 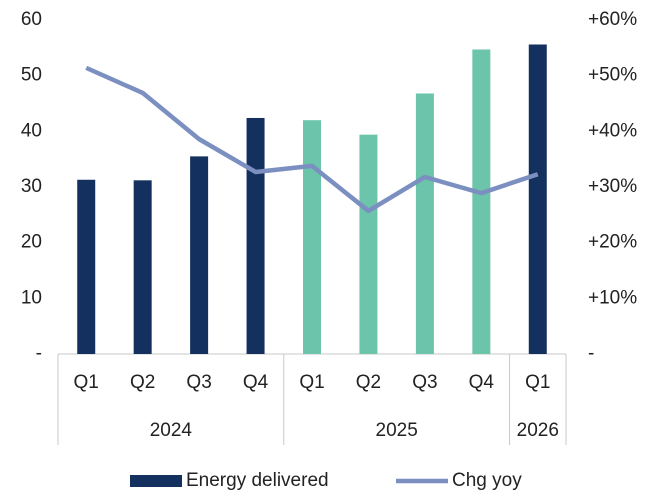 What do you see at coordinates (39, 353) in the screenshot?
I see `y-tick-label: -` at bounding box center [39, 353].